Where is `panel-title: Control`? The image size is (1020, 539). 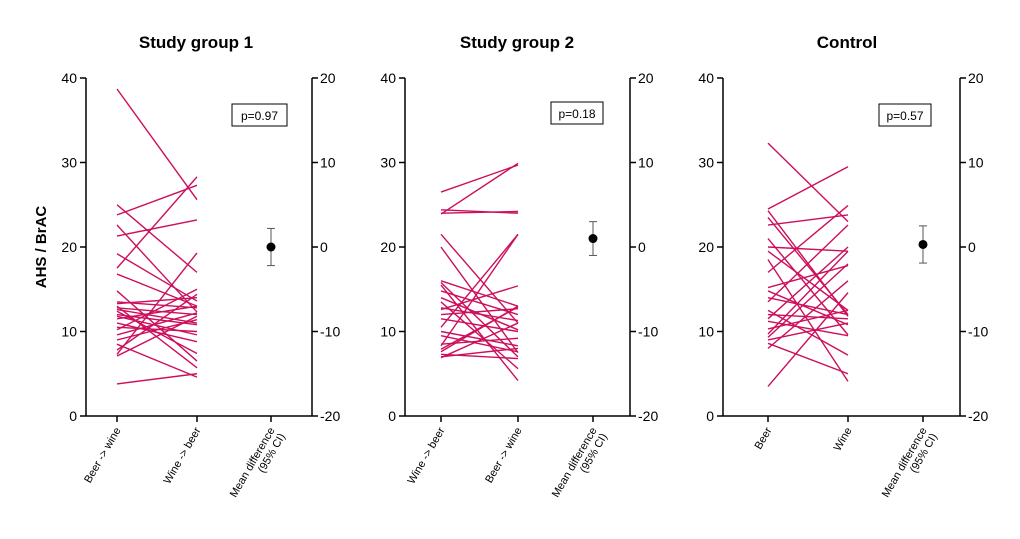 panel-title: Control is located at coordinates (847, 42).